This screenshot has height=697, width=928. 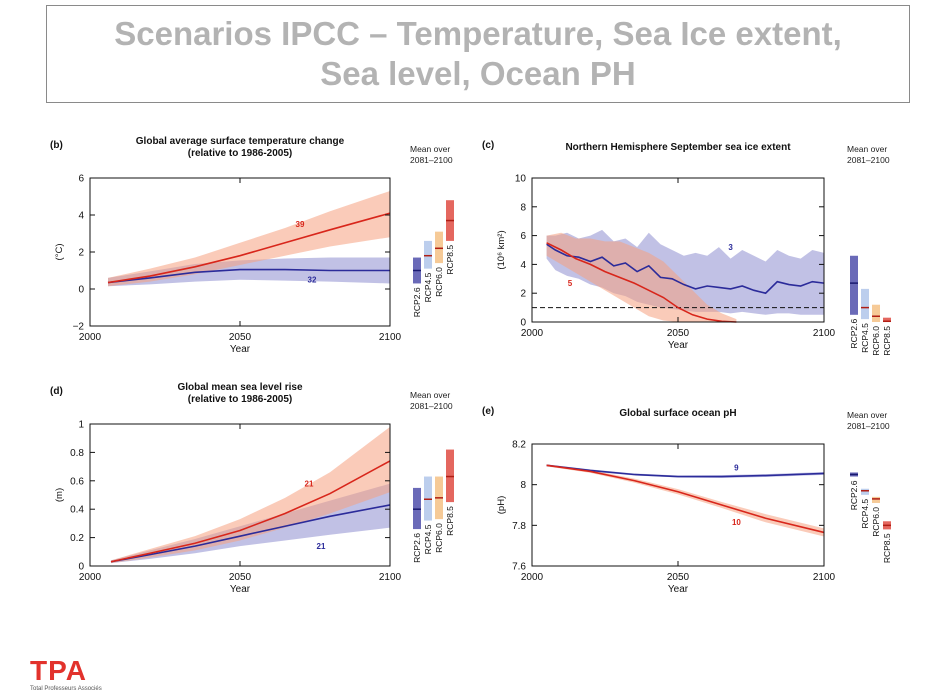 What do you see at coordinates (77, 510) in the screenshot?
I see `panel-d-ytick-label: 0.4` at bounding box center [77, 510].